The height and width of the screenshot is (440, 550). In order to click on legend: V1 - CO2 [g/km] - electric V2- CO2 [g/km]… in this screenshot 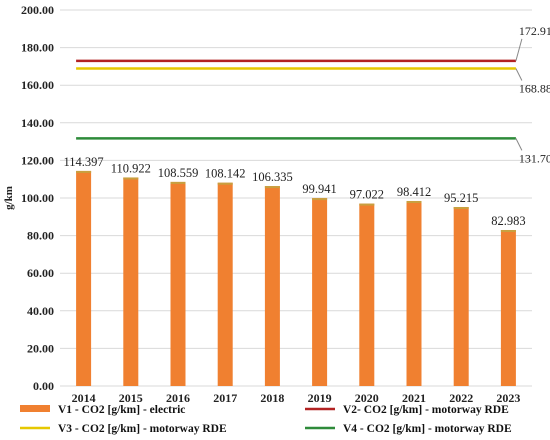, I will do `click(266, 419)`.